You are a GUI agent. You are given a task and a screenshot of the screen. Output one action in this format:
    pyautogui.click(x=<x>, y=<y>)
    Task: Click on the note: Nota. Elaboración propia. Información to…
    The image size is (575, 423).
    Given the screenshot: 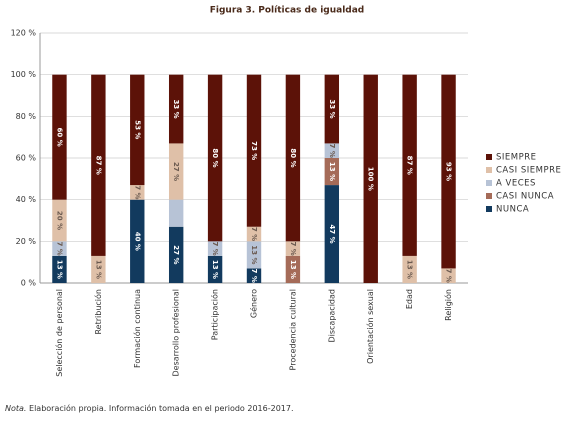 What is the action you would take?
    pyautogui.click(x=149, y=408)
    